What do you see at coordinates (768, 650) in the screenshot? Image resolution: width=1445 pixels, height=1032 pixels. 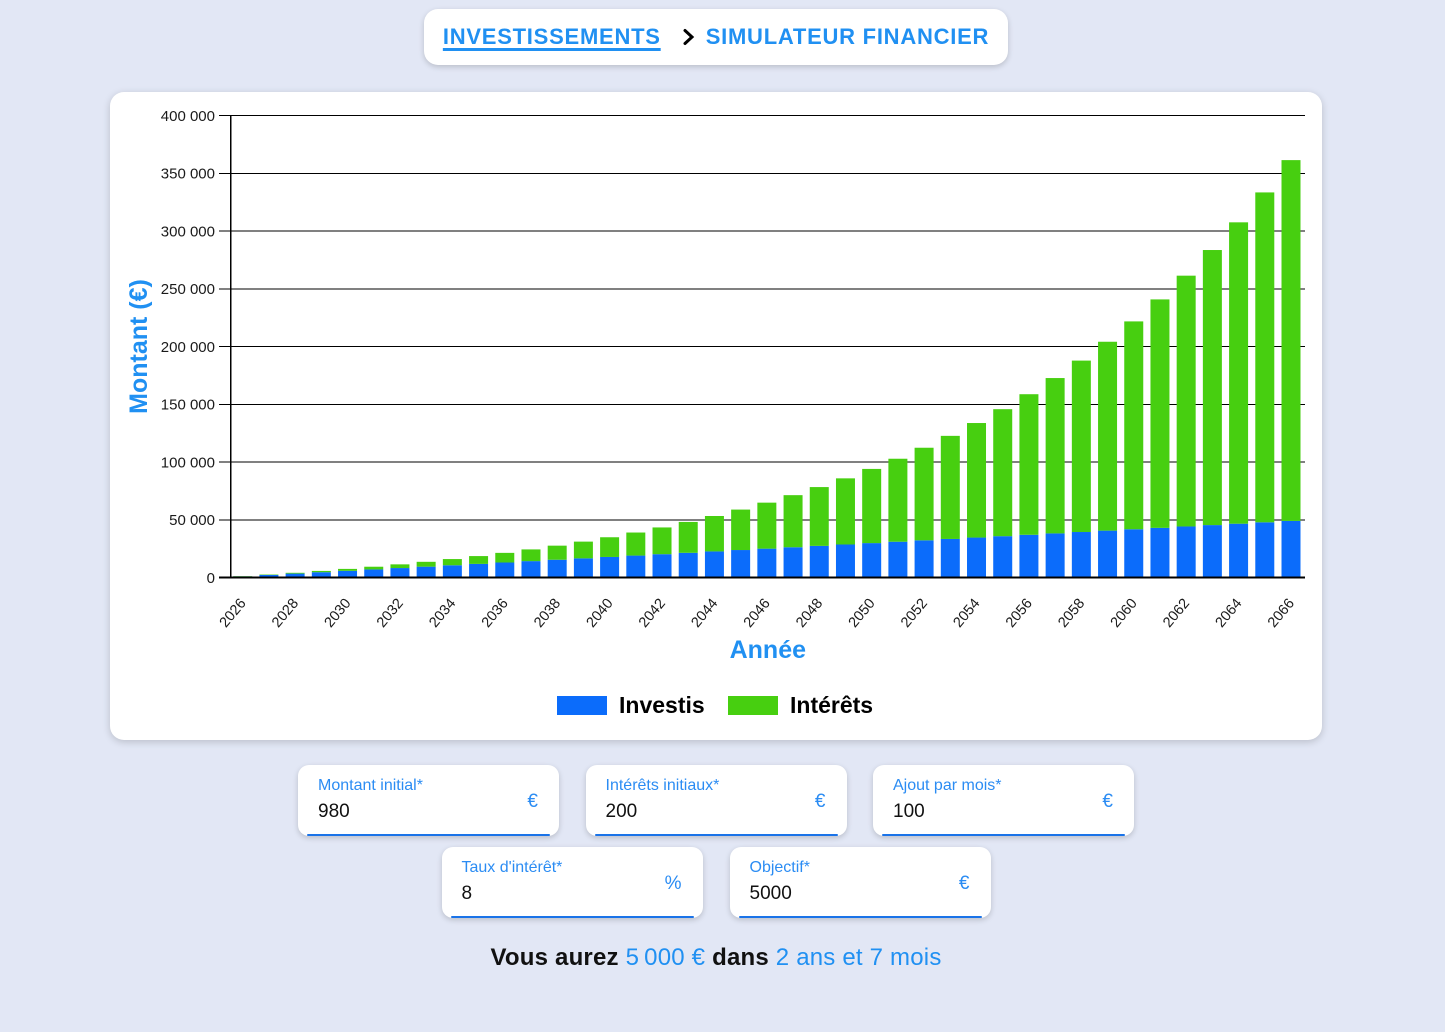 I see `svg-text: Année` at bounding box center [768, 650].